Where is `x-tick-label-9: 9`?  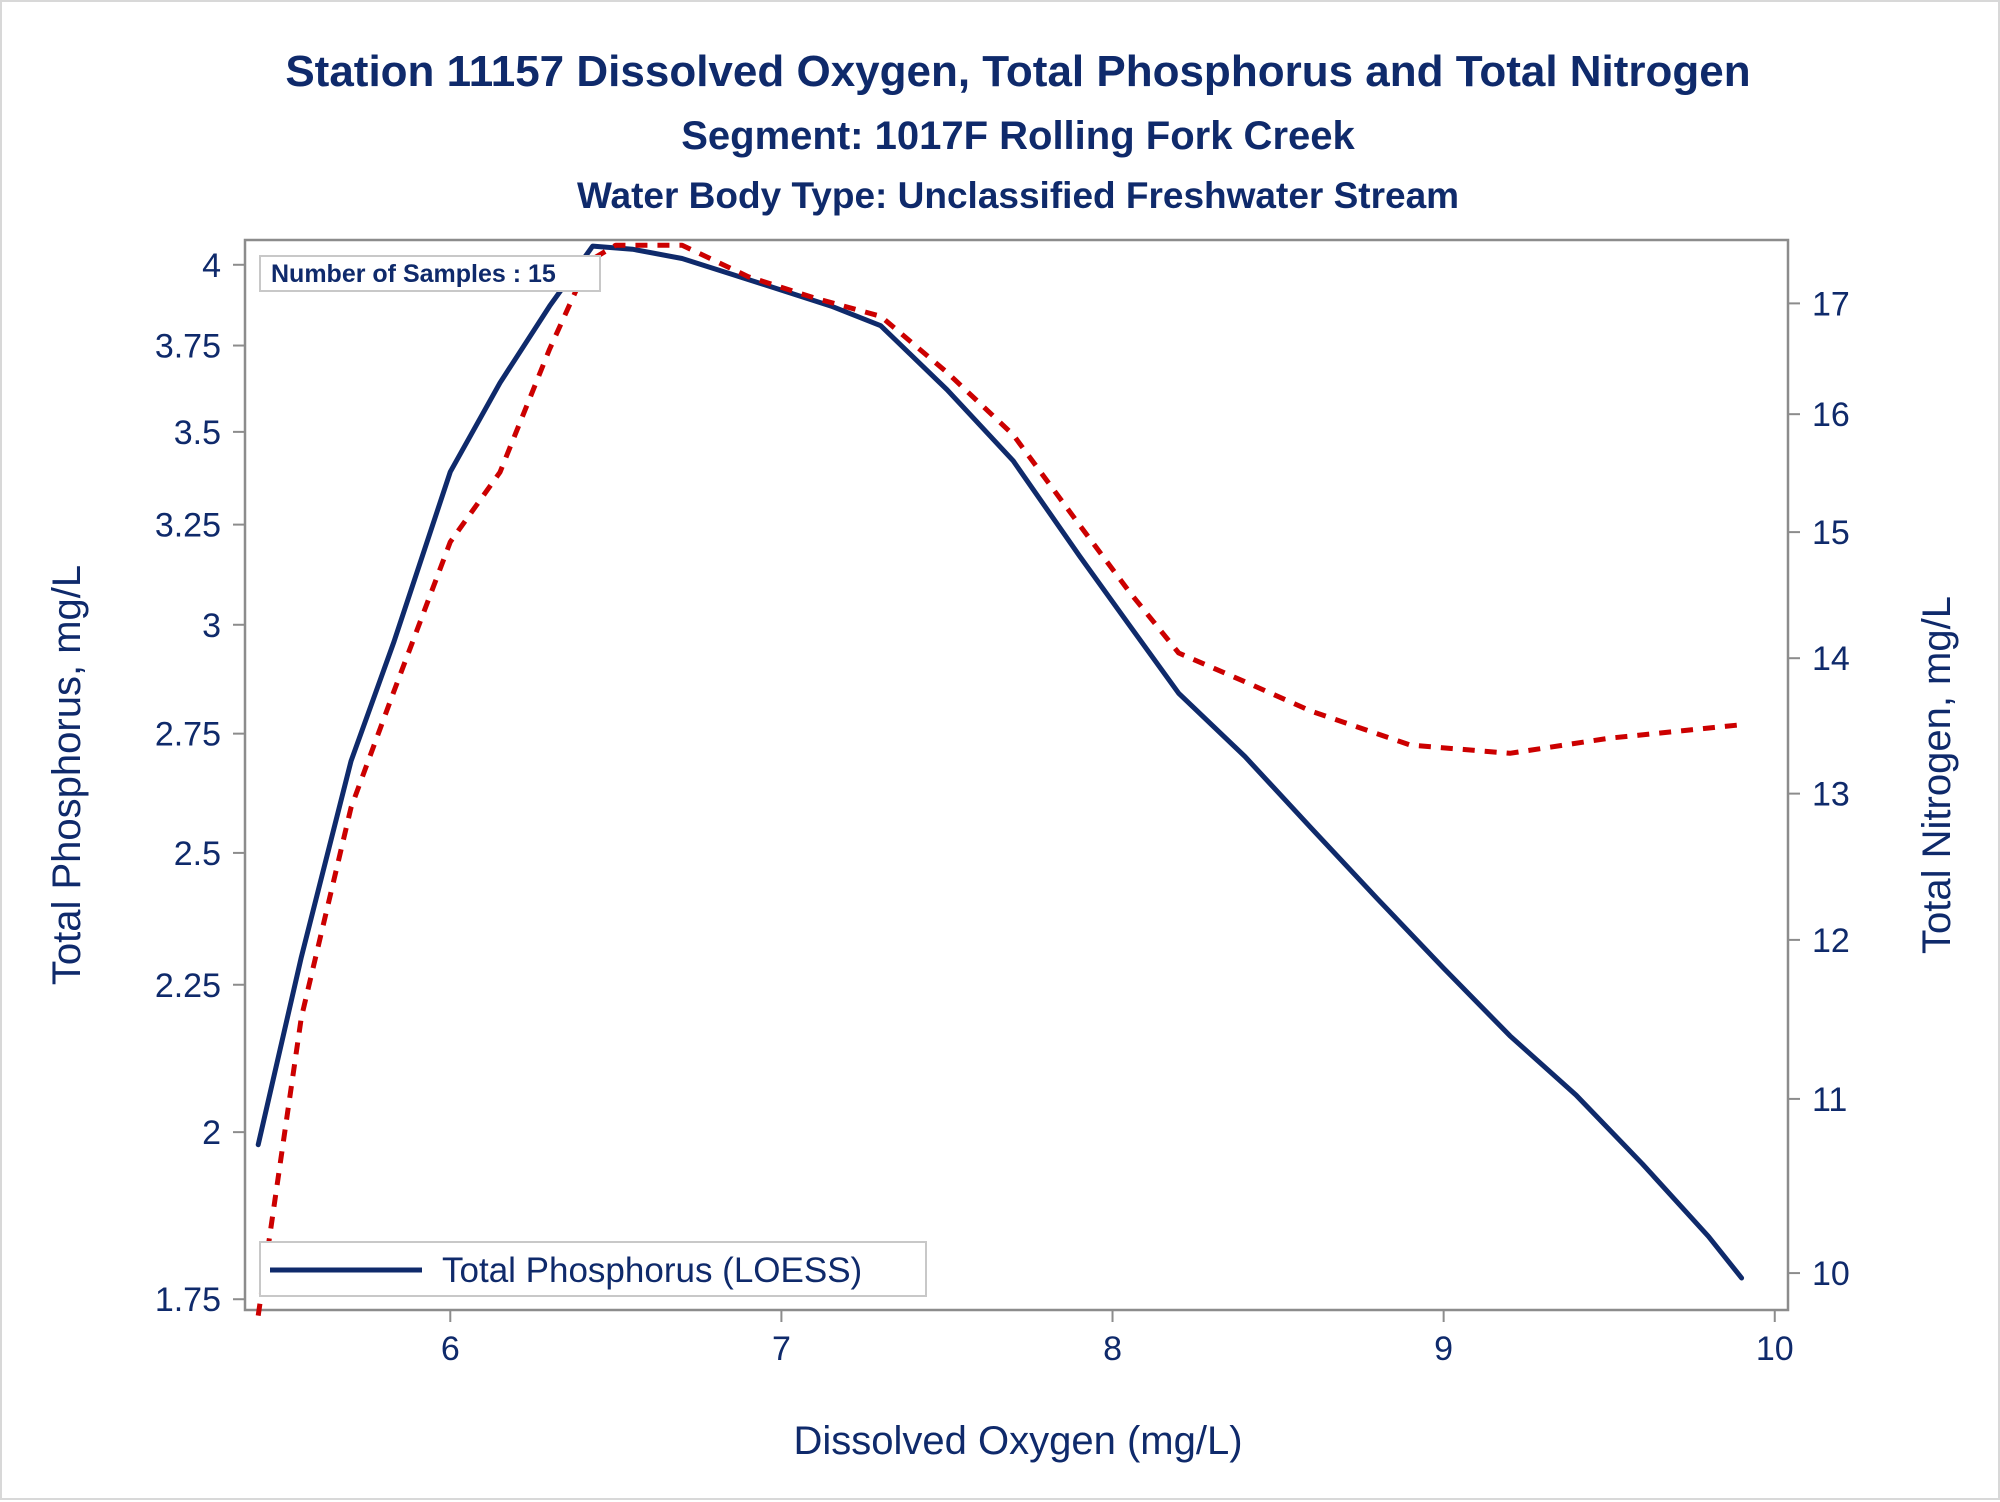
x-tick-label-9: 9 is located at coordinates (1443, 1349).